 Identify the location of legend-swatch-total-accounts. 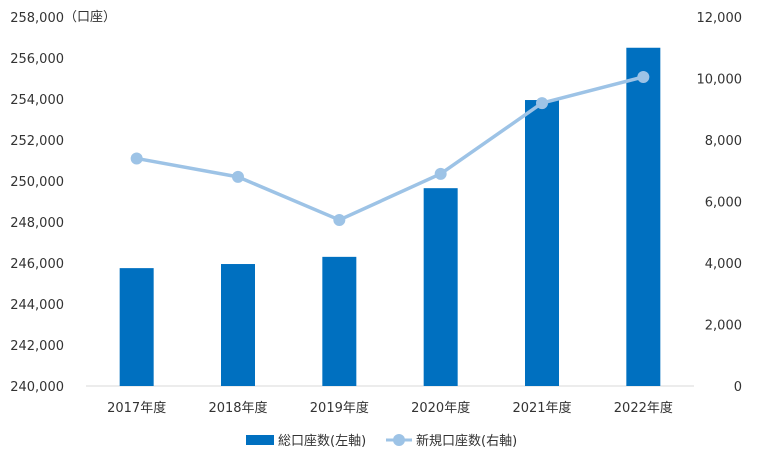
(260, 440).